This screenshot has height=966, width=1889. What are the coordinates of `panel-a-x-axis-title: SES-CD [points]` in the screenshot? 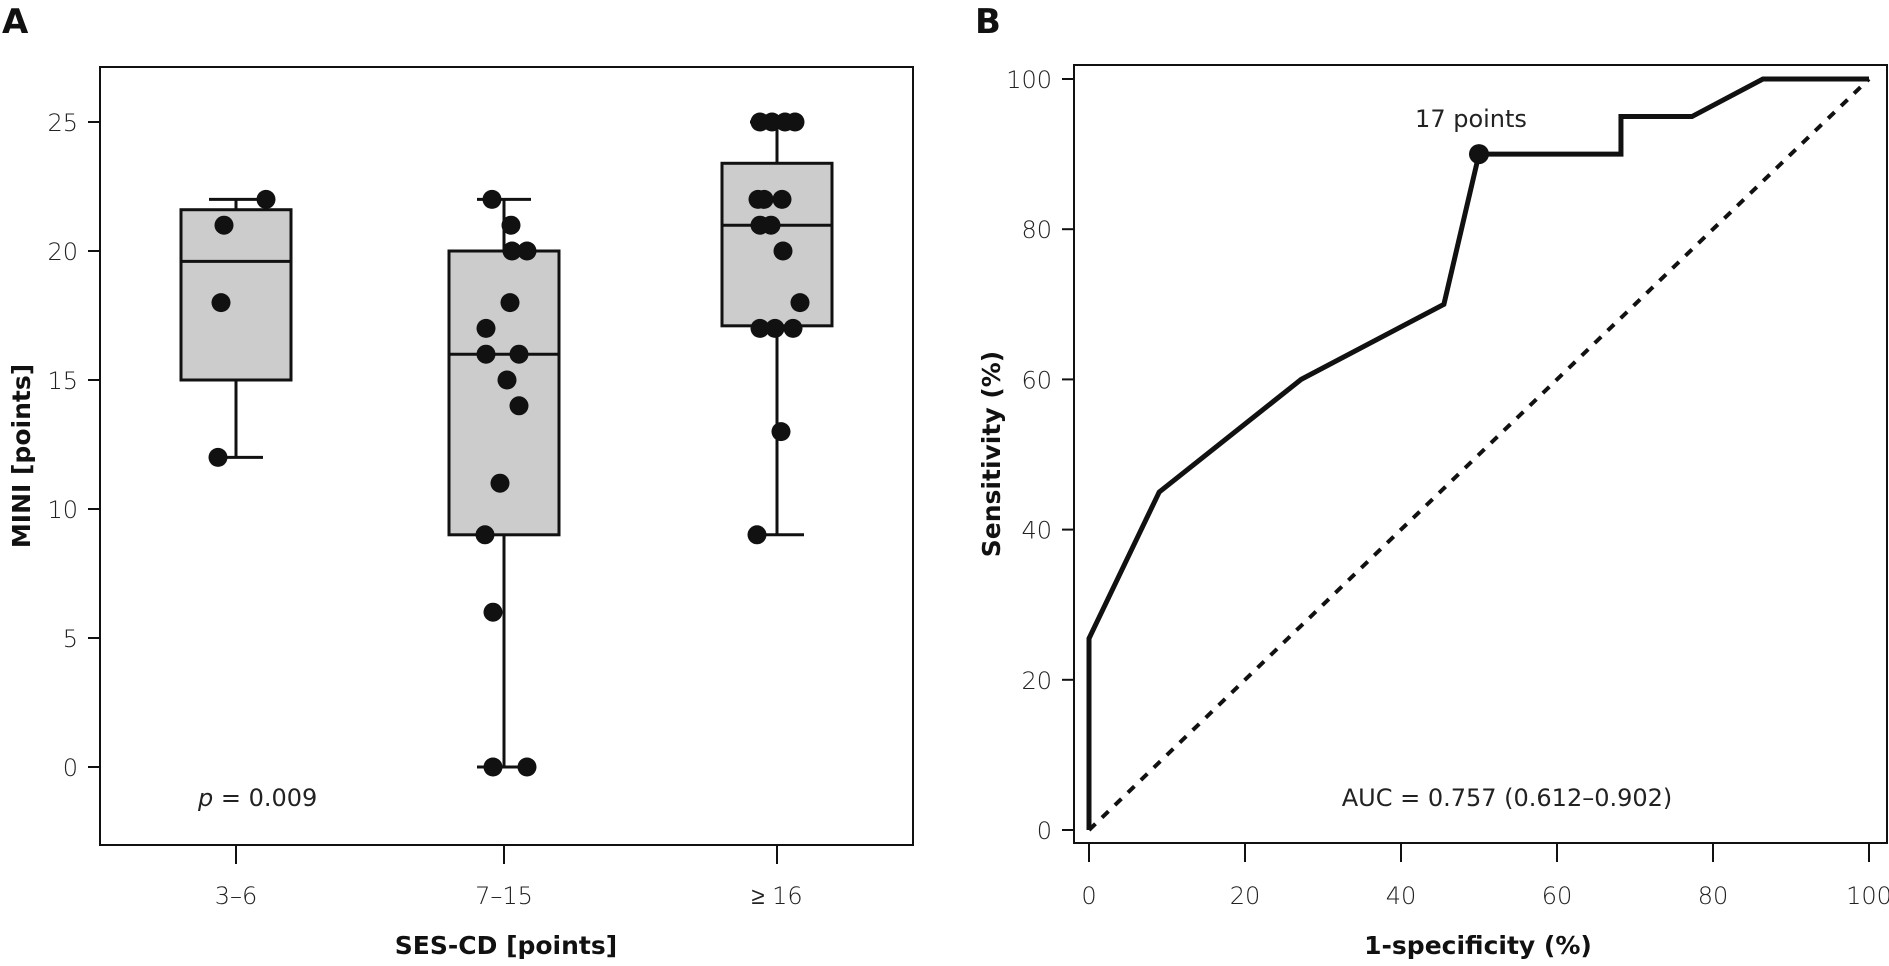 It's located at (506, 945).